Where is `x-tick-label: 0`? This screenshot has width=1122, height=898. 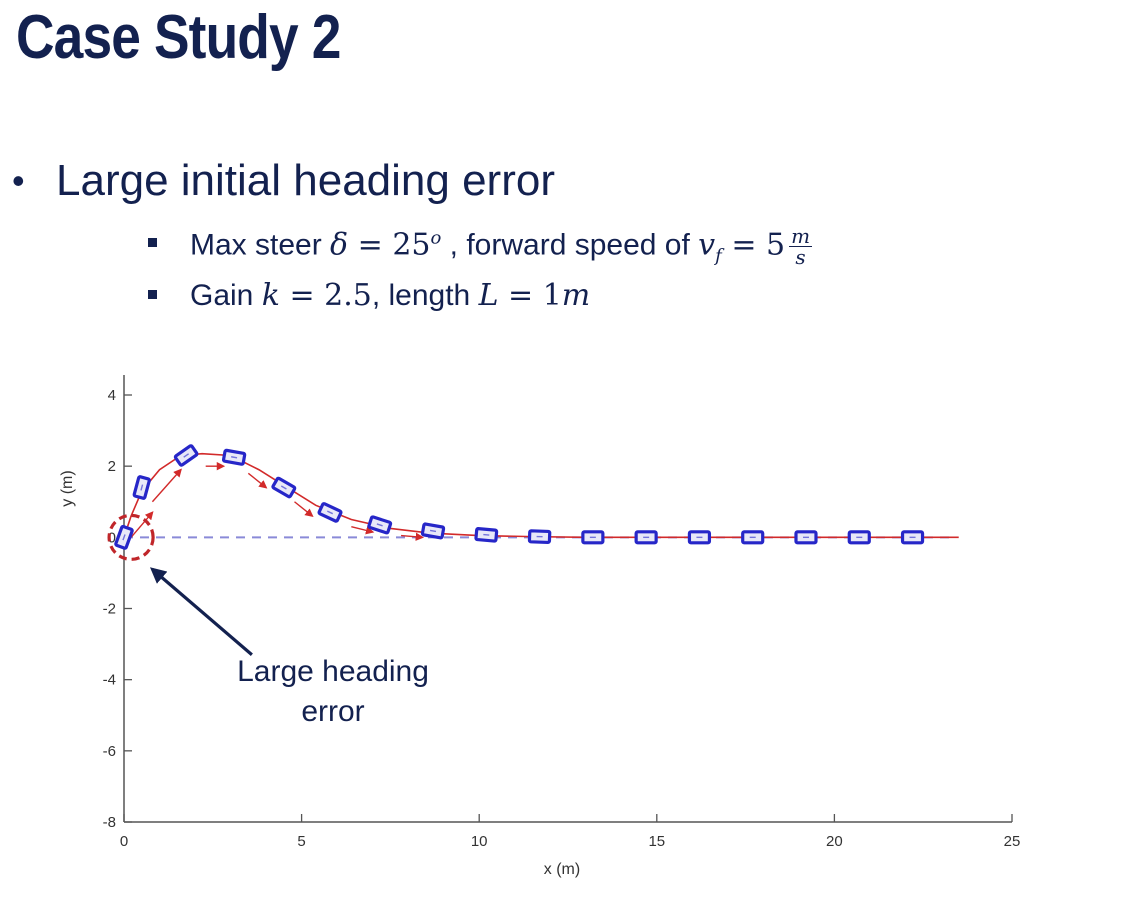 x-tick-label: 0 is located at coordinates (124, 841).